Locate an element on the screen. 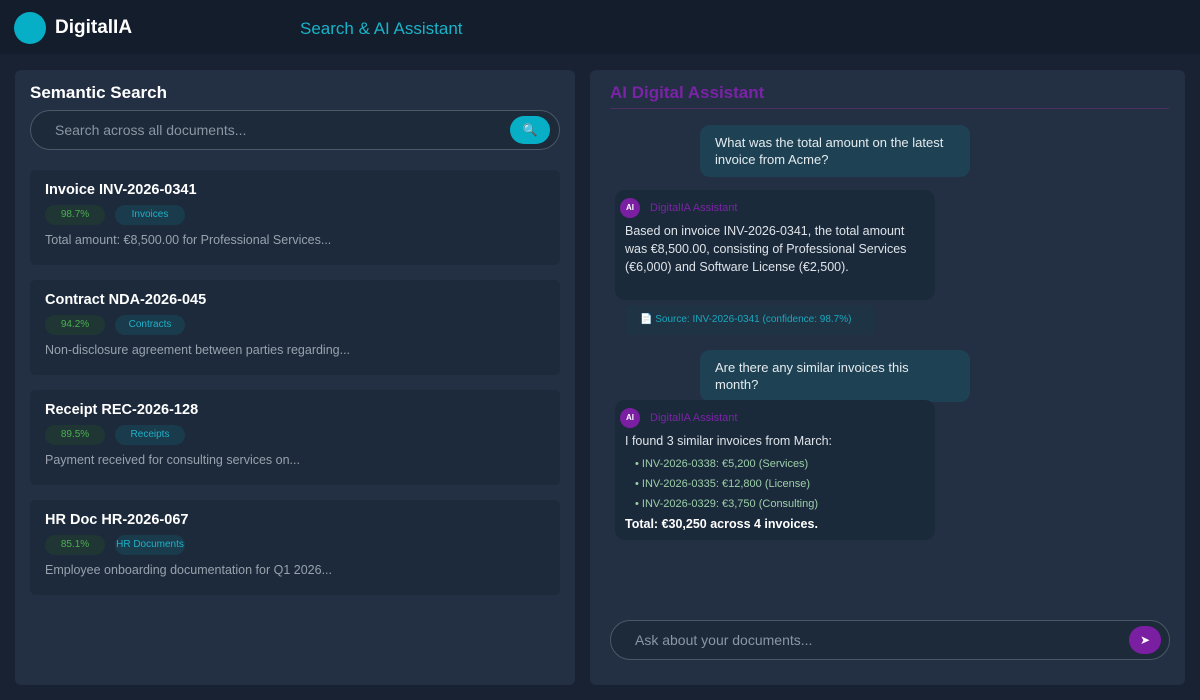 This screenshot has height=700, width=1200. category-badge: Invoices is located at coordinates (150, 215).